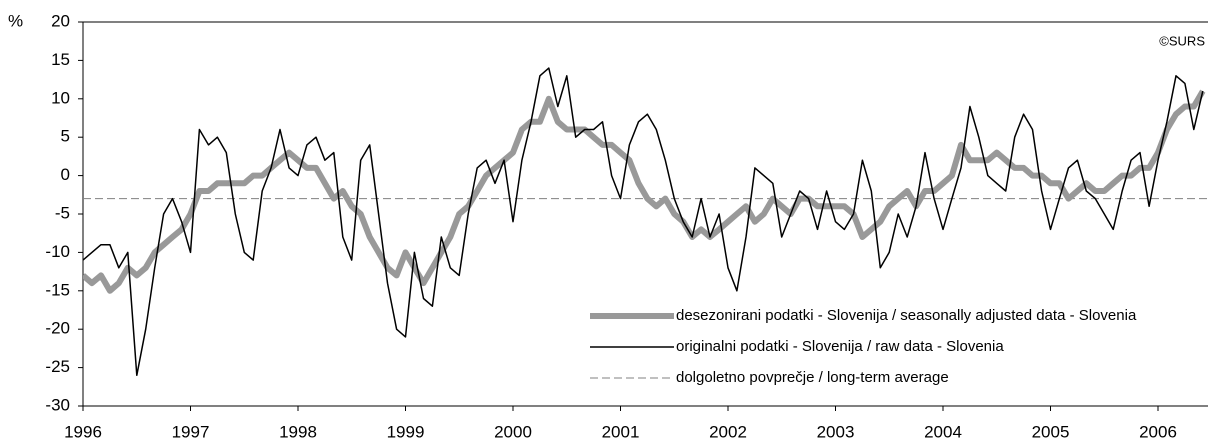 The height and width of the screenshot is (445, 1208). What do you see at coordinates (62, 212) in the screenshot?
I see `y-tick-label: -5` at bounding box center [62, 212].